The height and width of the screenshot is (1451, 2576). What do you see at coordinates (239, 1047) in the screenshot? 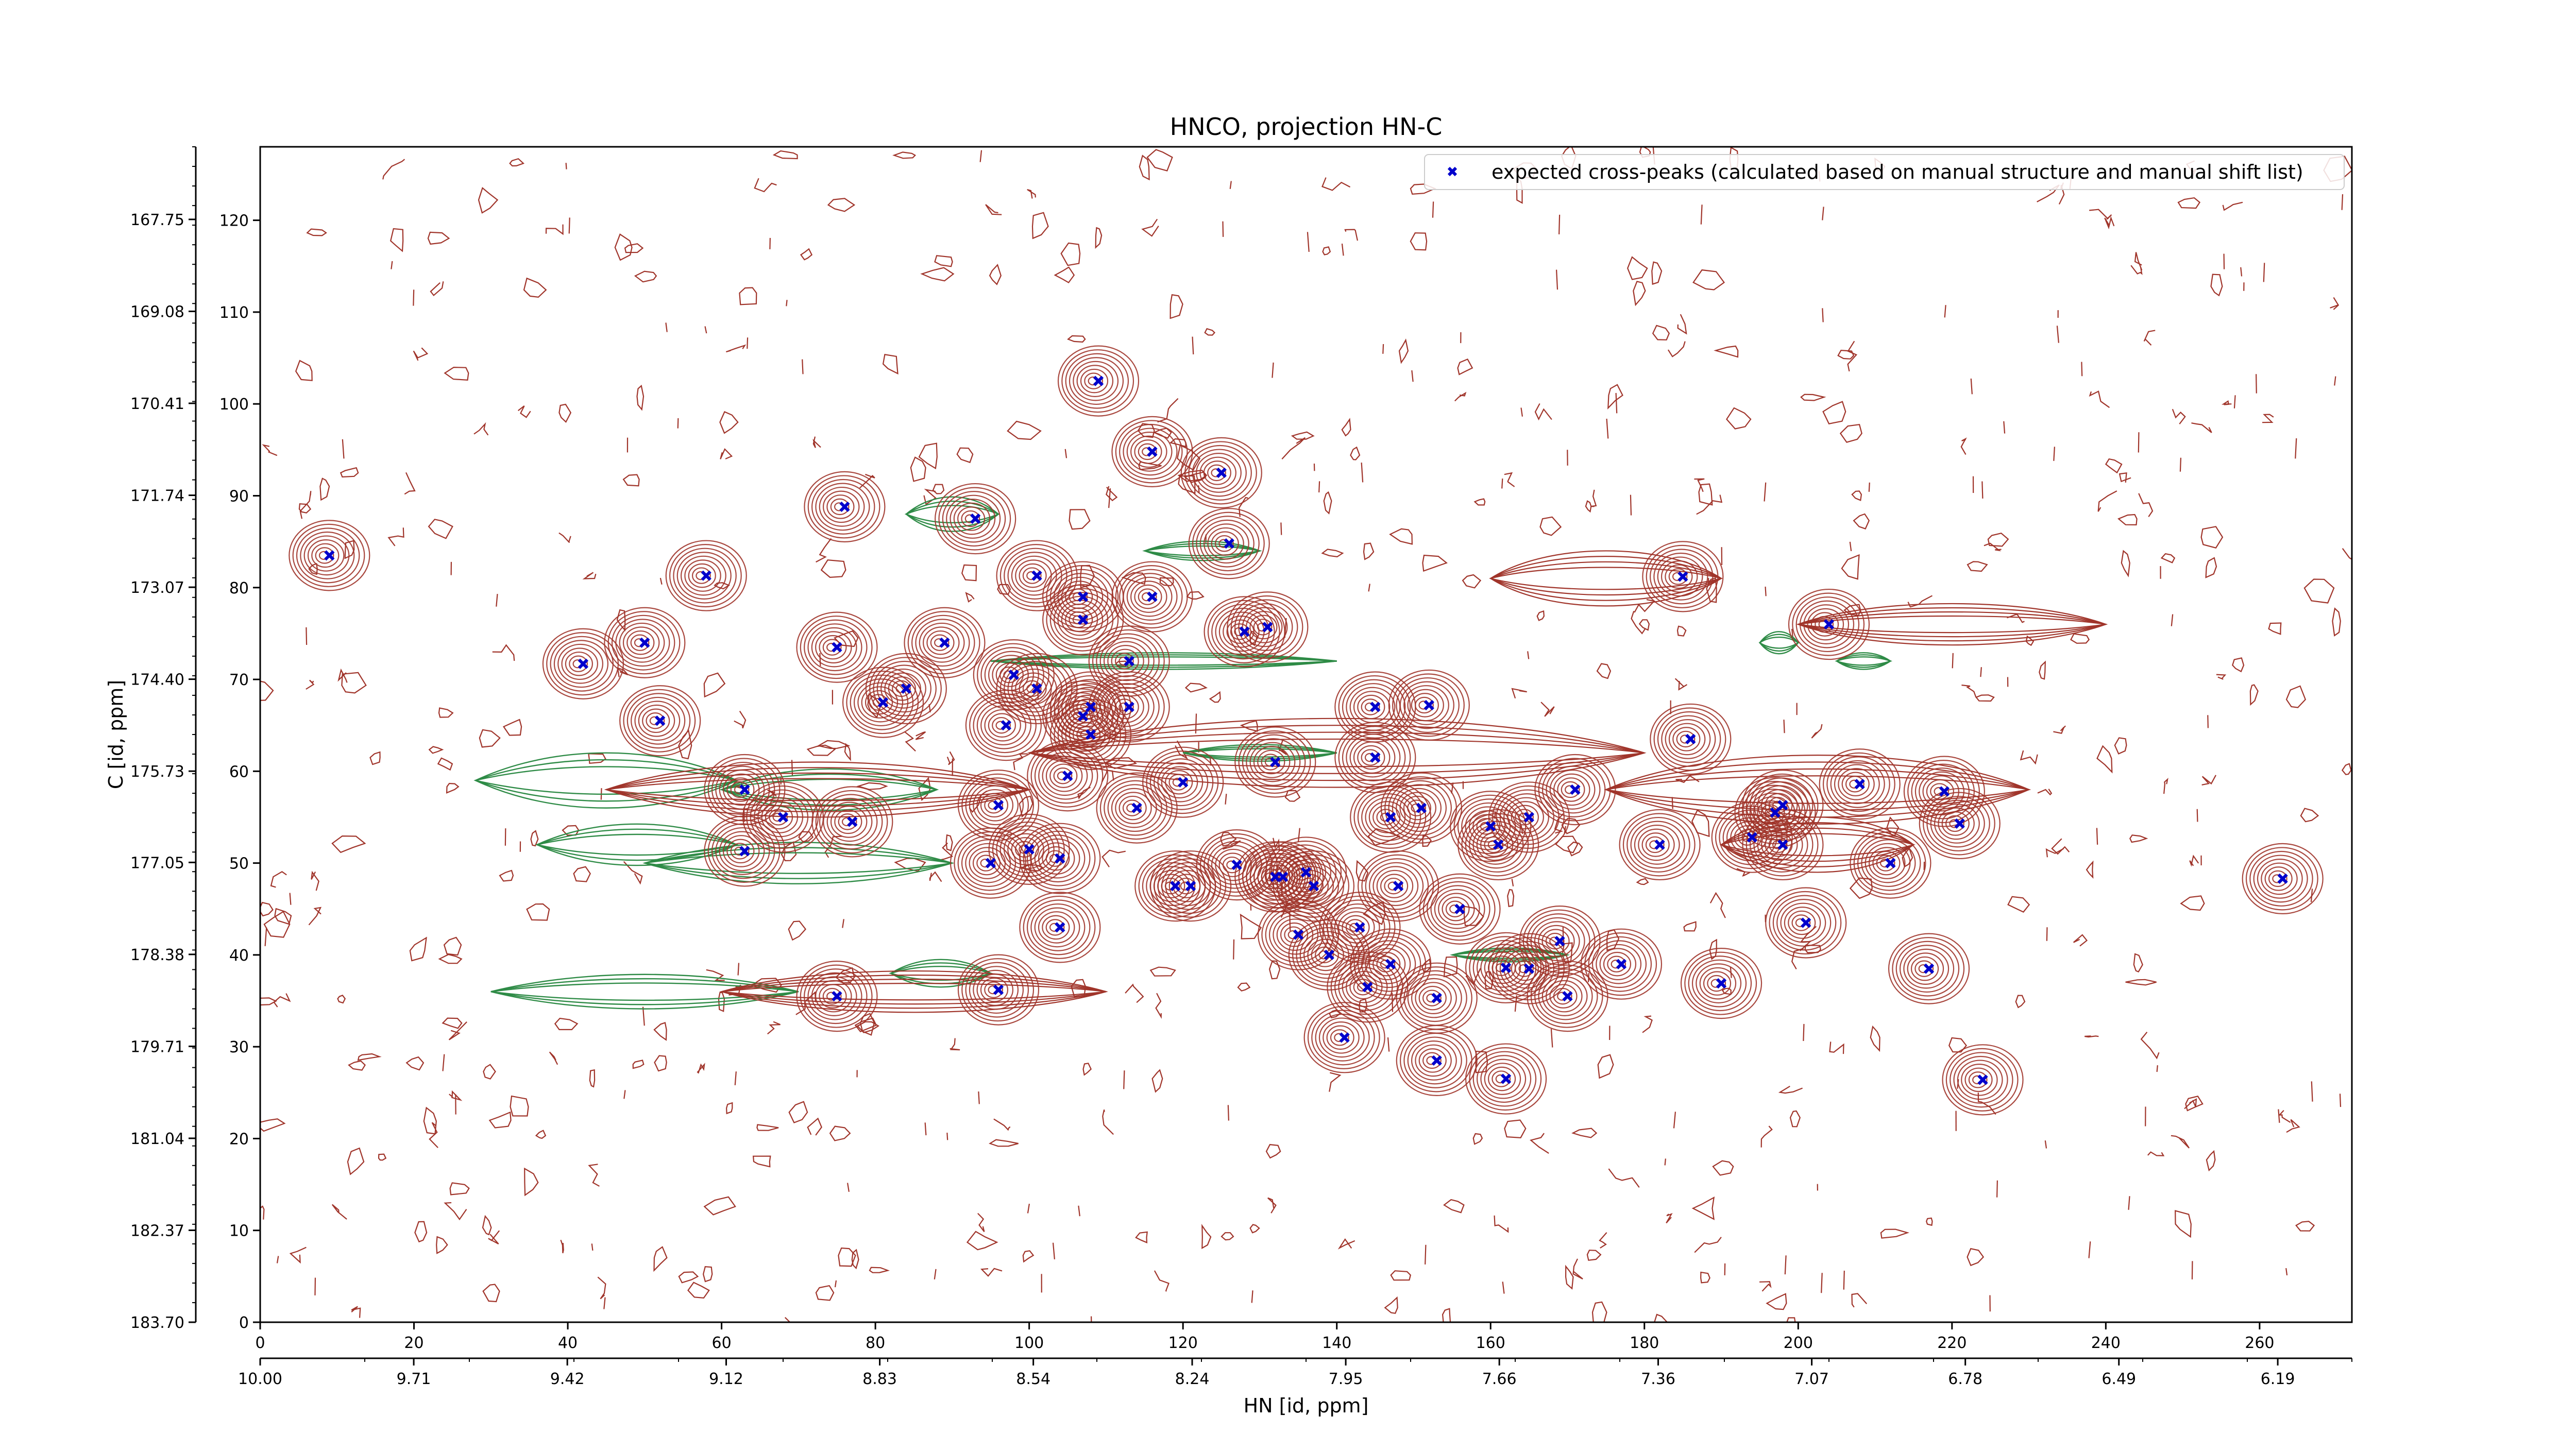
I see `y-index-tick-label: 30` at bounding box center [239, 1047].